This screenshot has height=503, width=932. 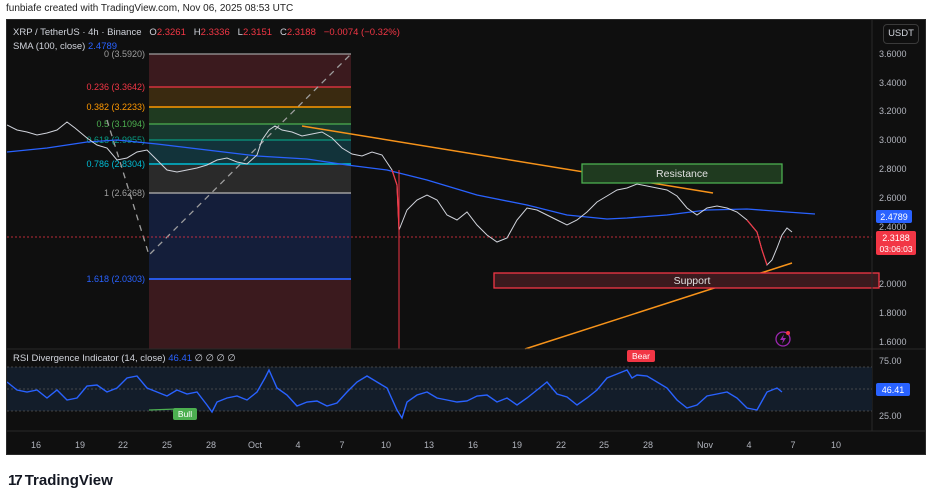 I want to click on svg-text: 2.3188, so click(x=896, y=238).